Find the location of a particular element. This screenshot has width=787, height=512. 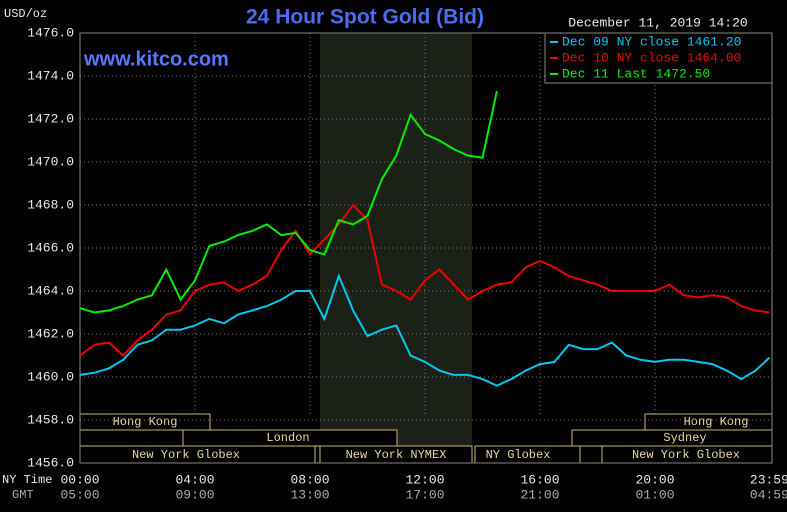

x-row-label: NY Time is located at coordinates (27, 480).